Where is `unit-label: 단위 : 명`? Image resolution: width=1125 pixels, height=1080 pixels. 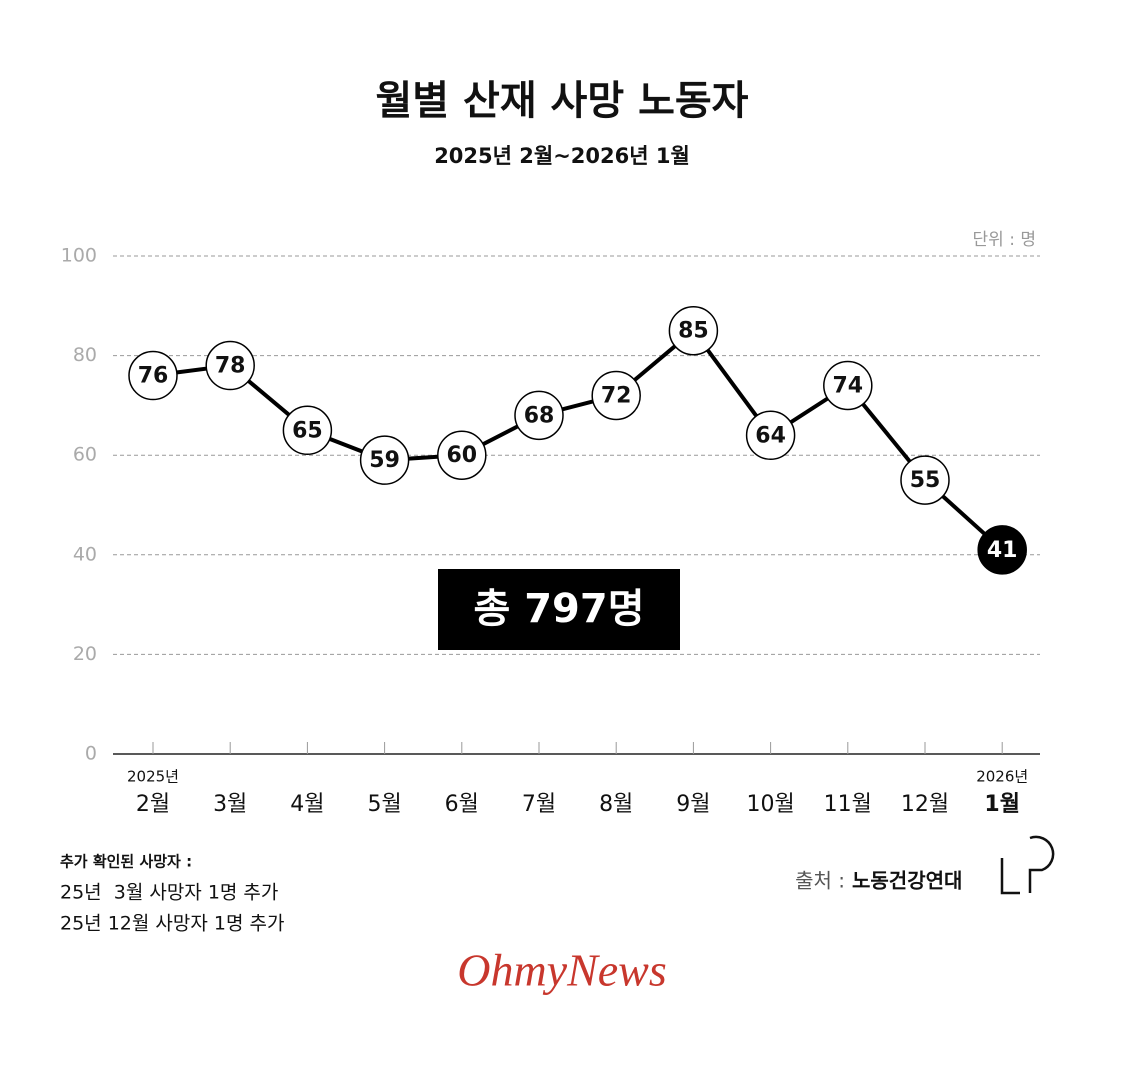
unit-label: 단위 : 명 is located at coordinates (1004, 240).